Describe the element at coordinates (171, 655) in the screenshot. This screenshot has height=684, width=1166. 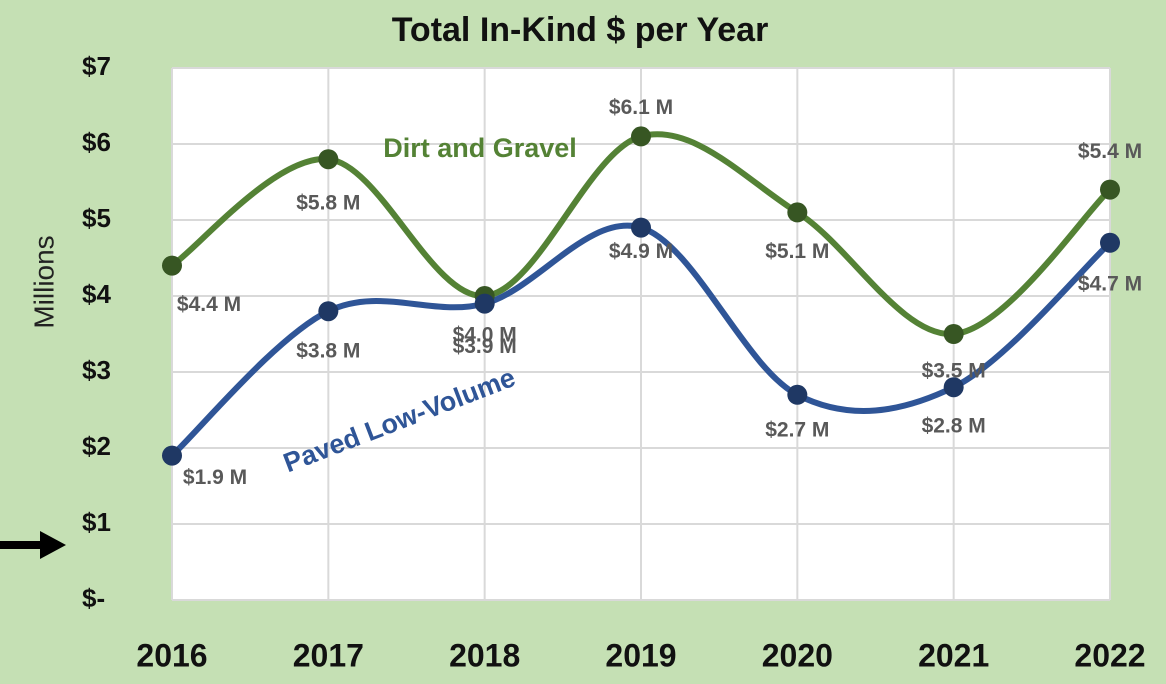
I see `x-tick-label: 2016` at that location.